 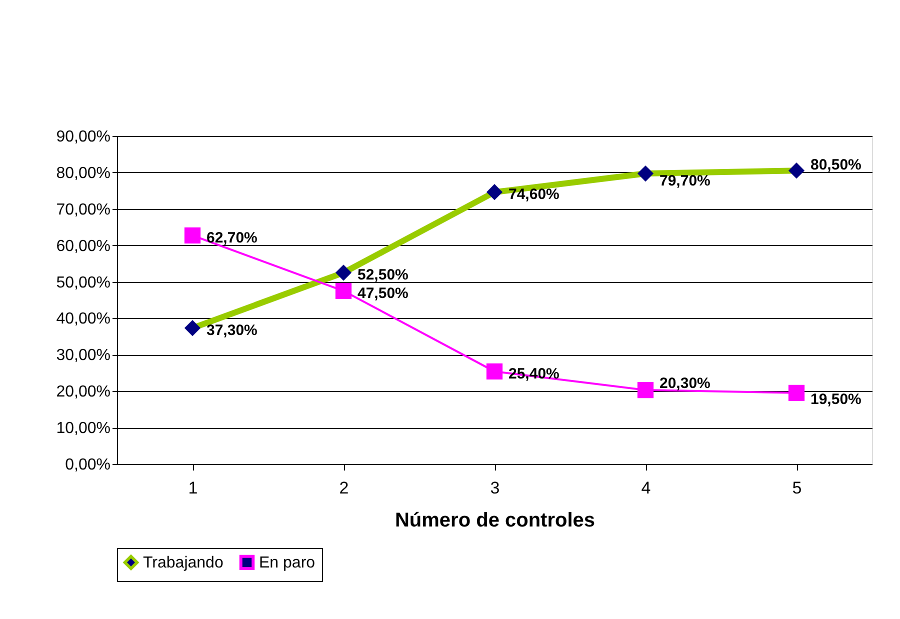 I want to click on data-label: 47,50%, so click(x=383, y=293).